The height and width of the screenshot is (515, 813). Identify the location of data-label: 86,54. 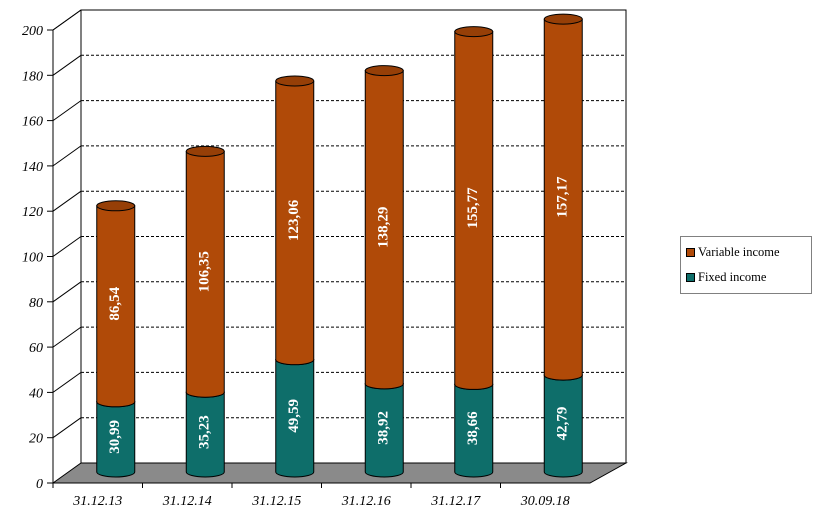
(115, 303).